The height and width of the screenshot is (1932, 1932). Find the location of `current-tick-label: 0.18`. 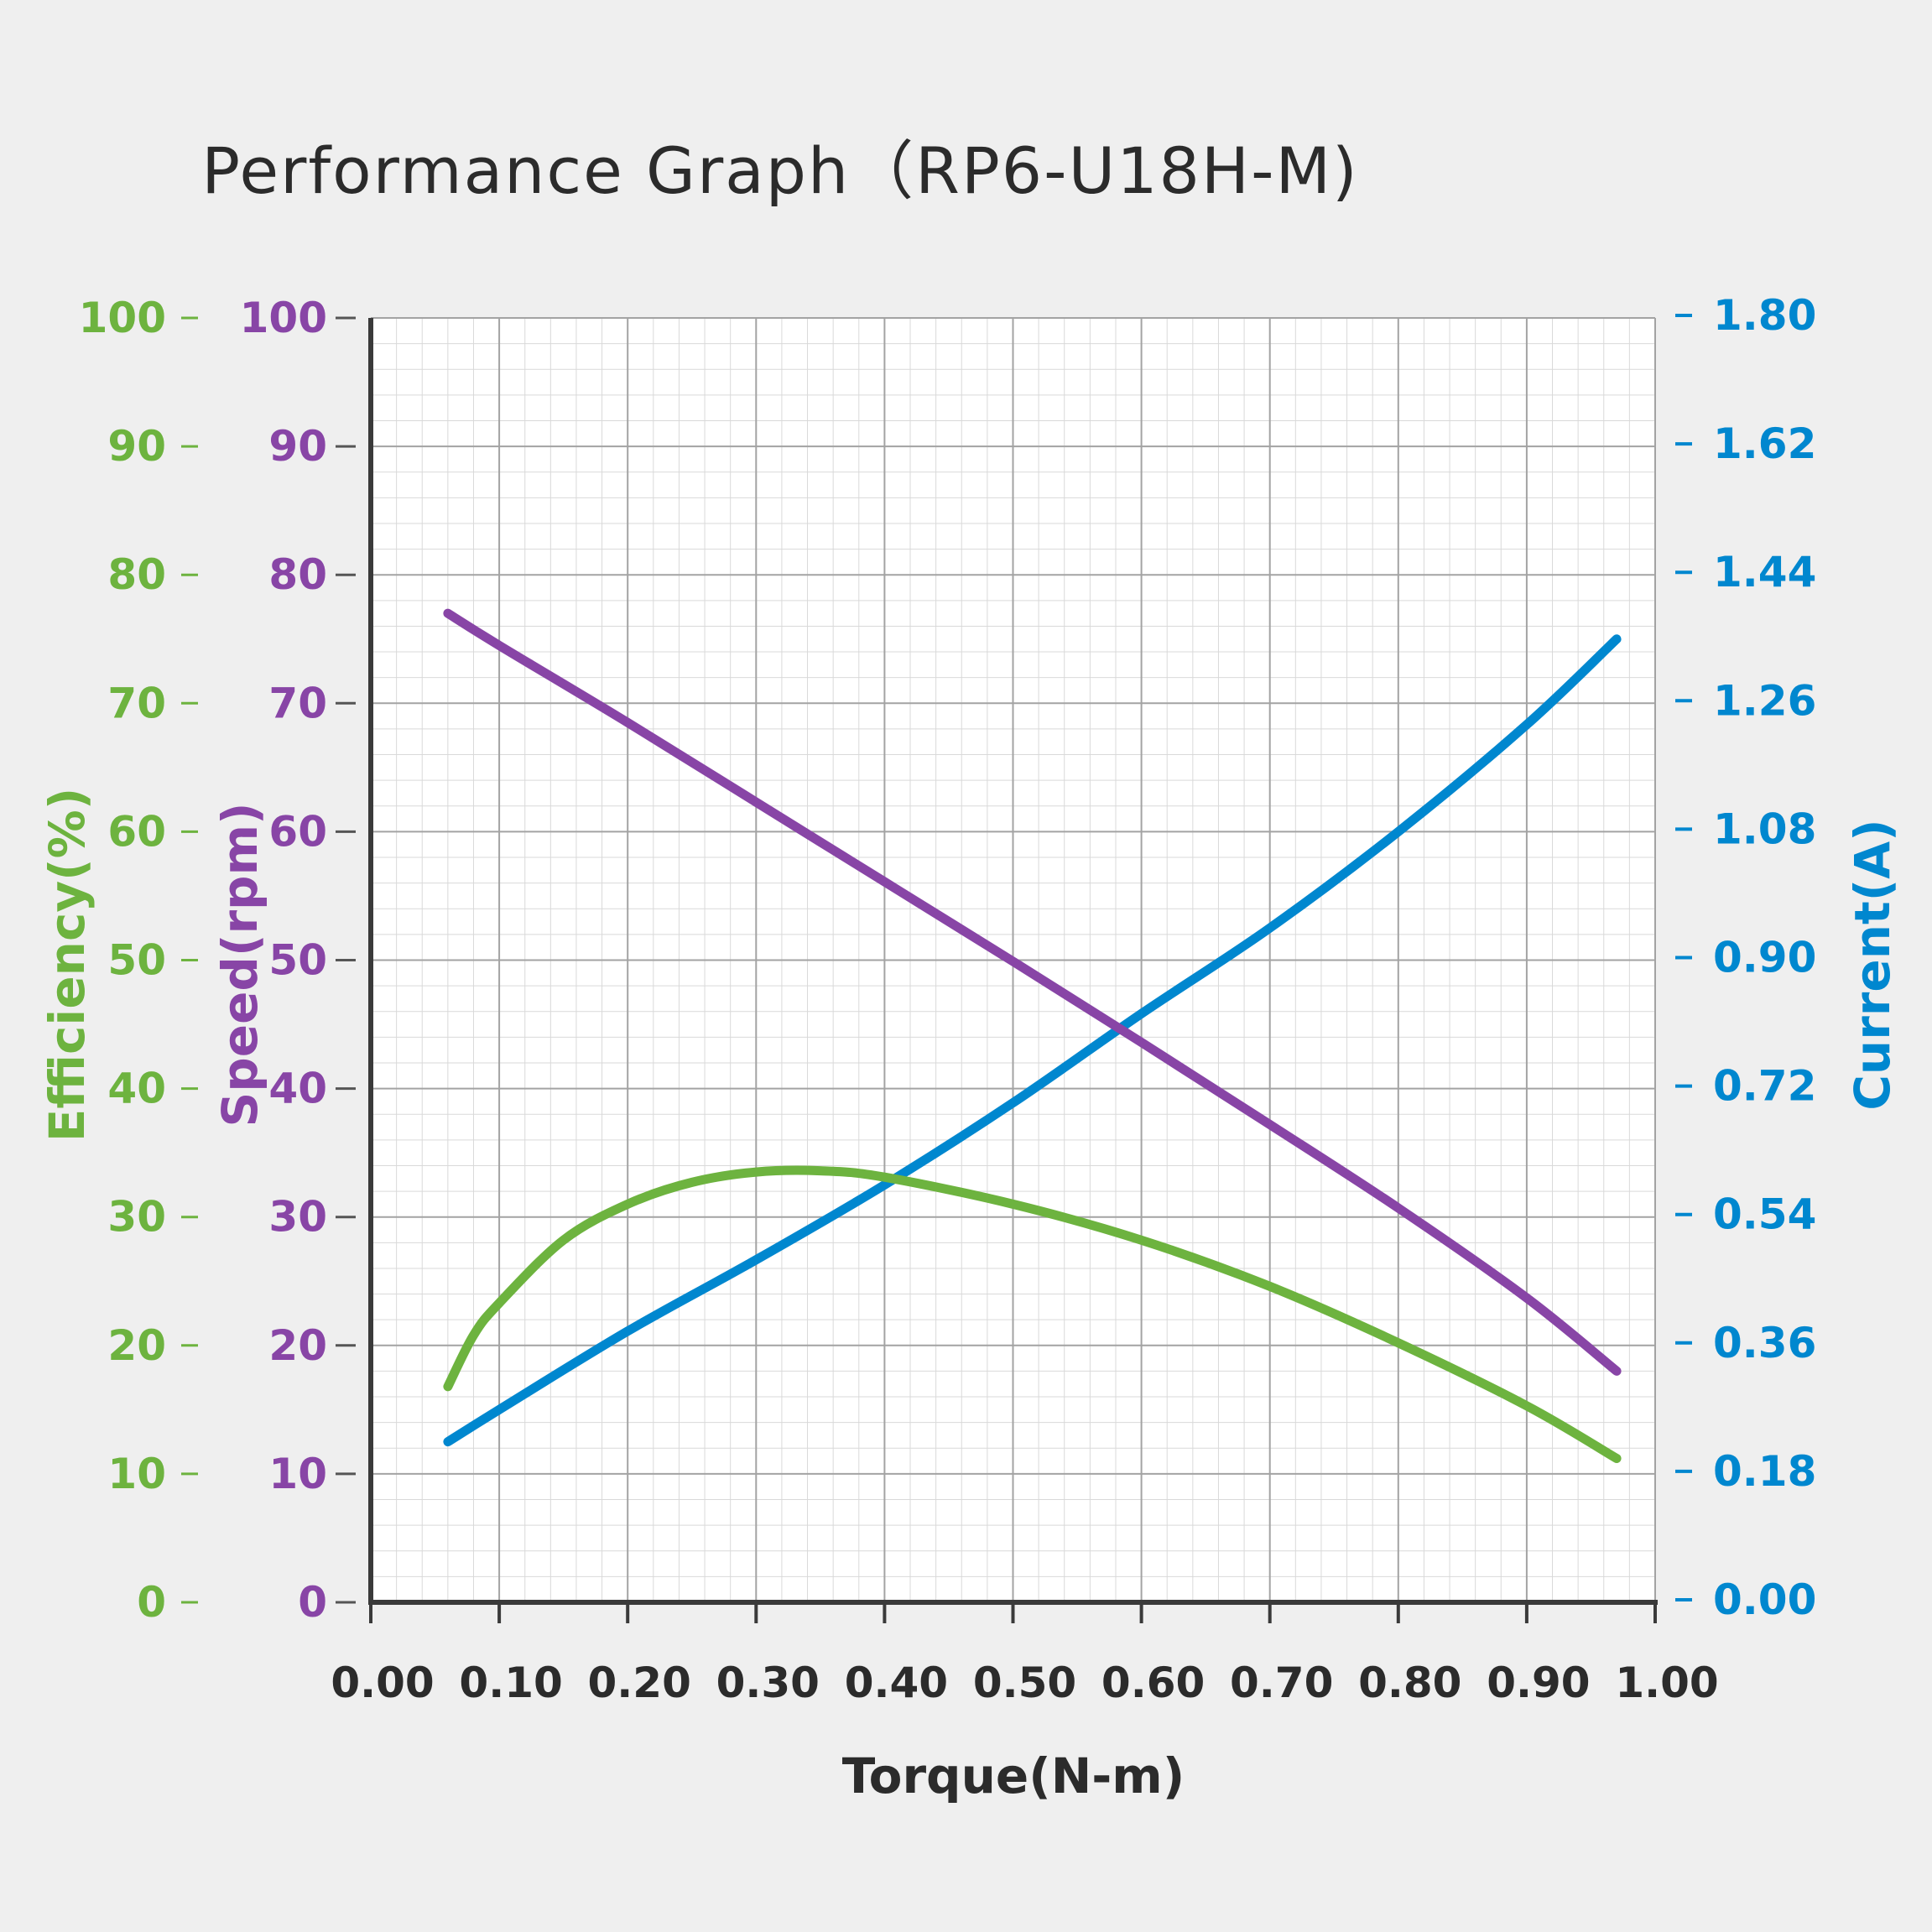

current-tick-label: 0.18 is located at coordinates (1764, 1471).